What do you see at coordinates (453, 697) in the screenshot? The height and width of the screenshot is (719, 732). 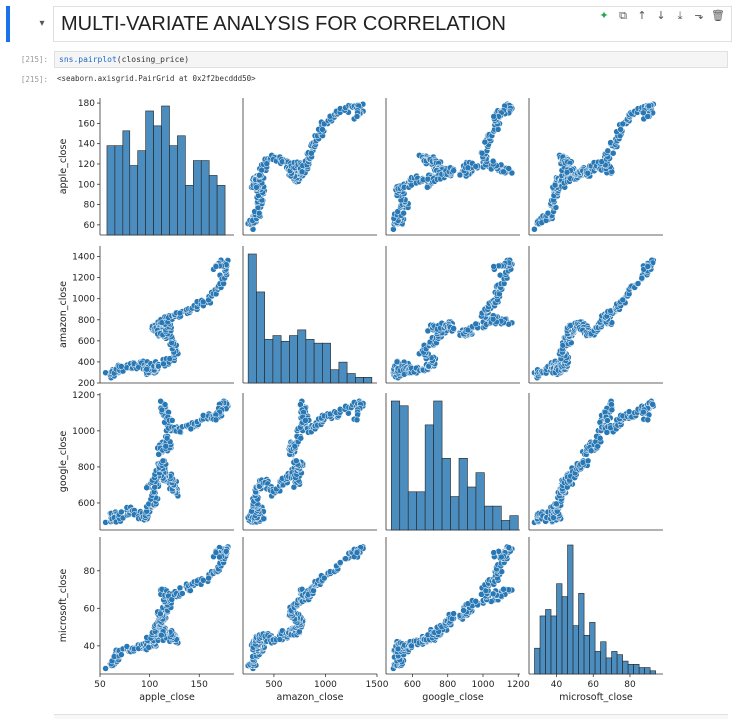 I see `x-axis-label: google_close` at bounding box center [453, 697].